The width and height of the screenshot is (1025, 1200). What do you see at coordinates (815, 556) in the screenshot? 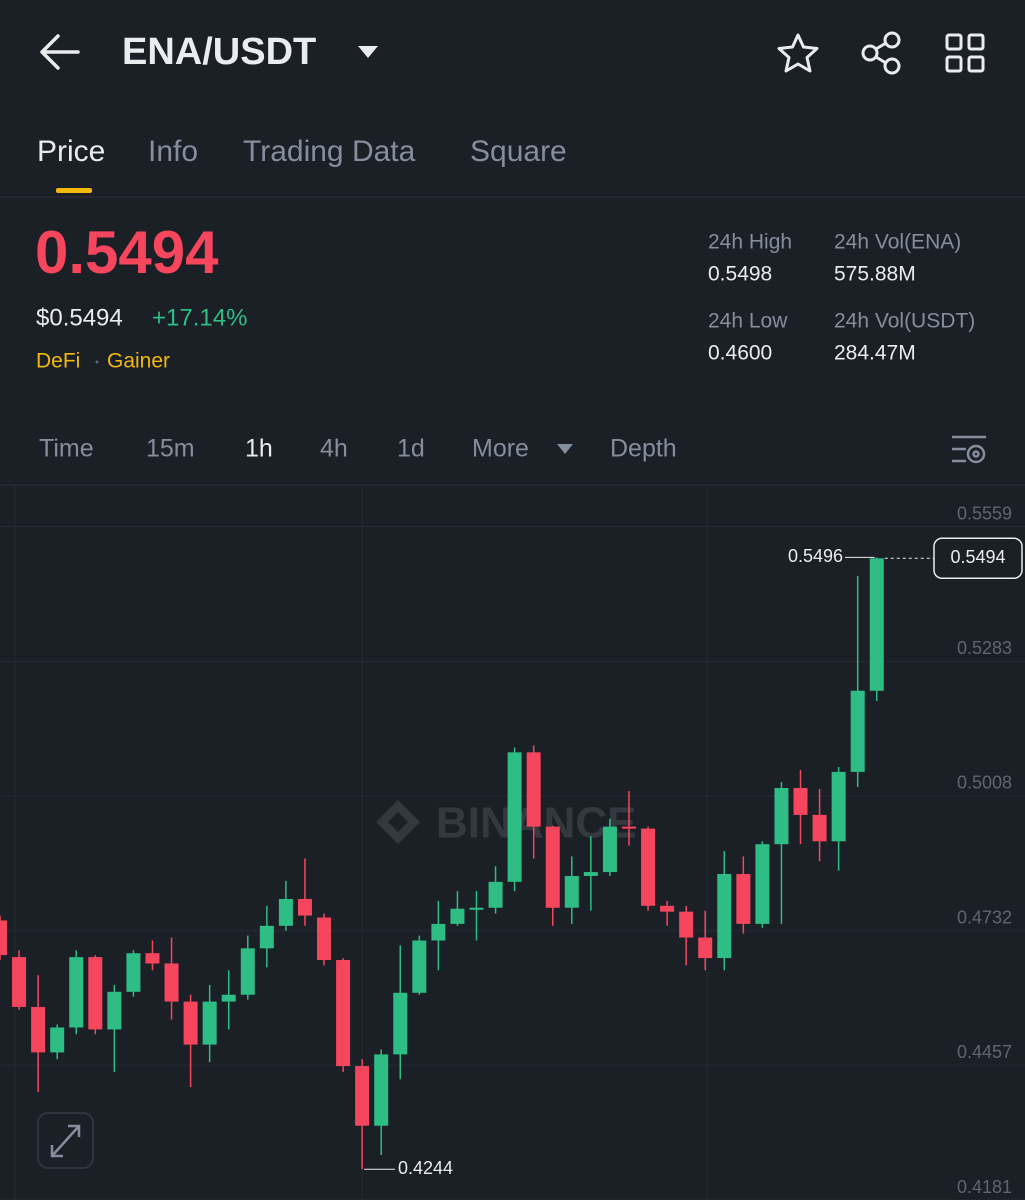
I see `high-marker-label: 0.5496` at bounding box center [815, 556].